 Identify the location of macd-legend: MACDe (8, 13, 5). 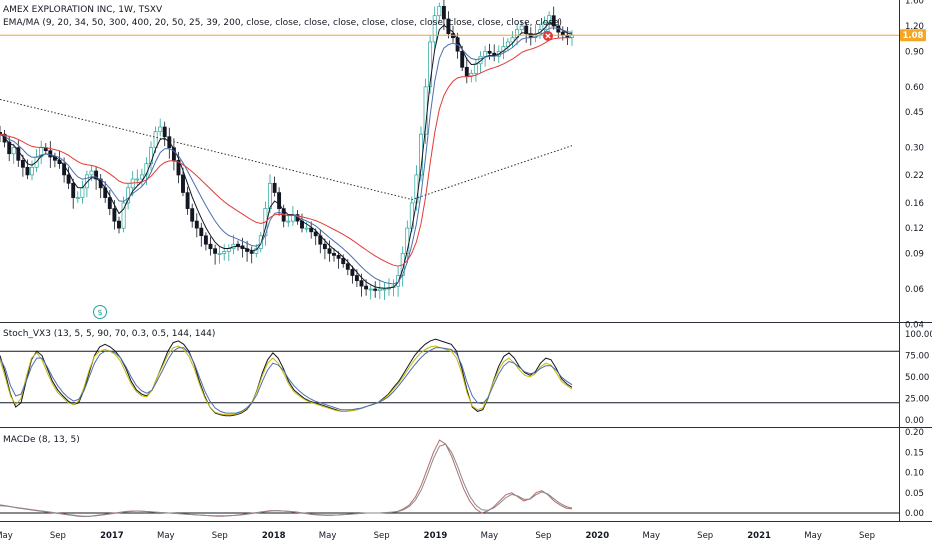
(41, 440).